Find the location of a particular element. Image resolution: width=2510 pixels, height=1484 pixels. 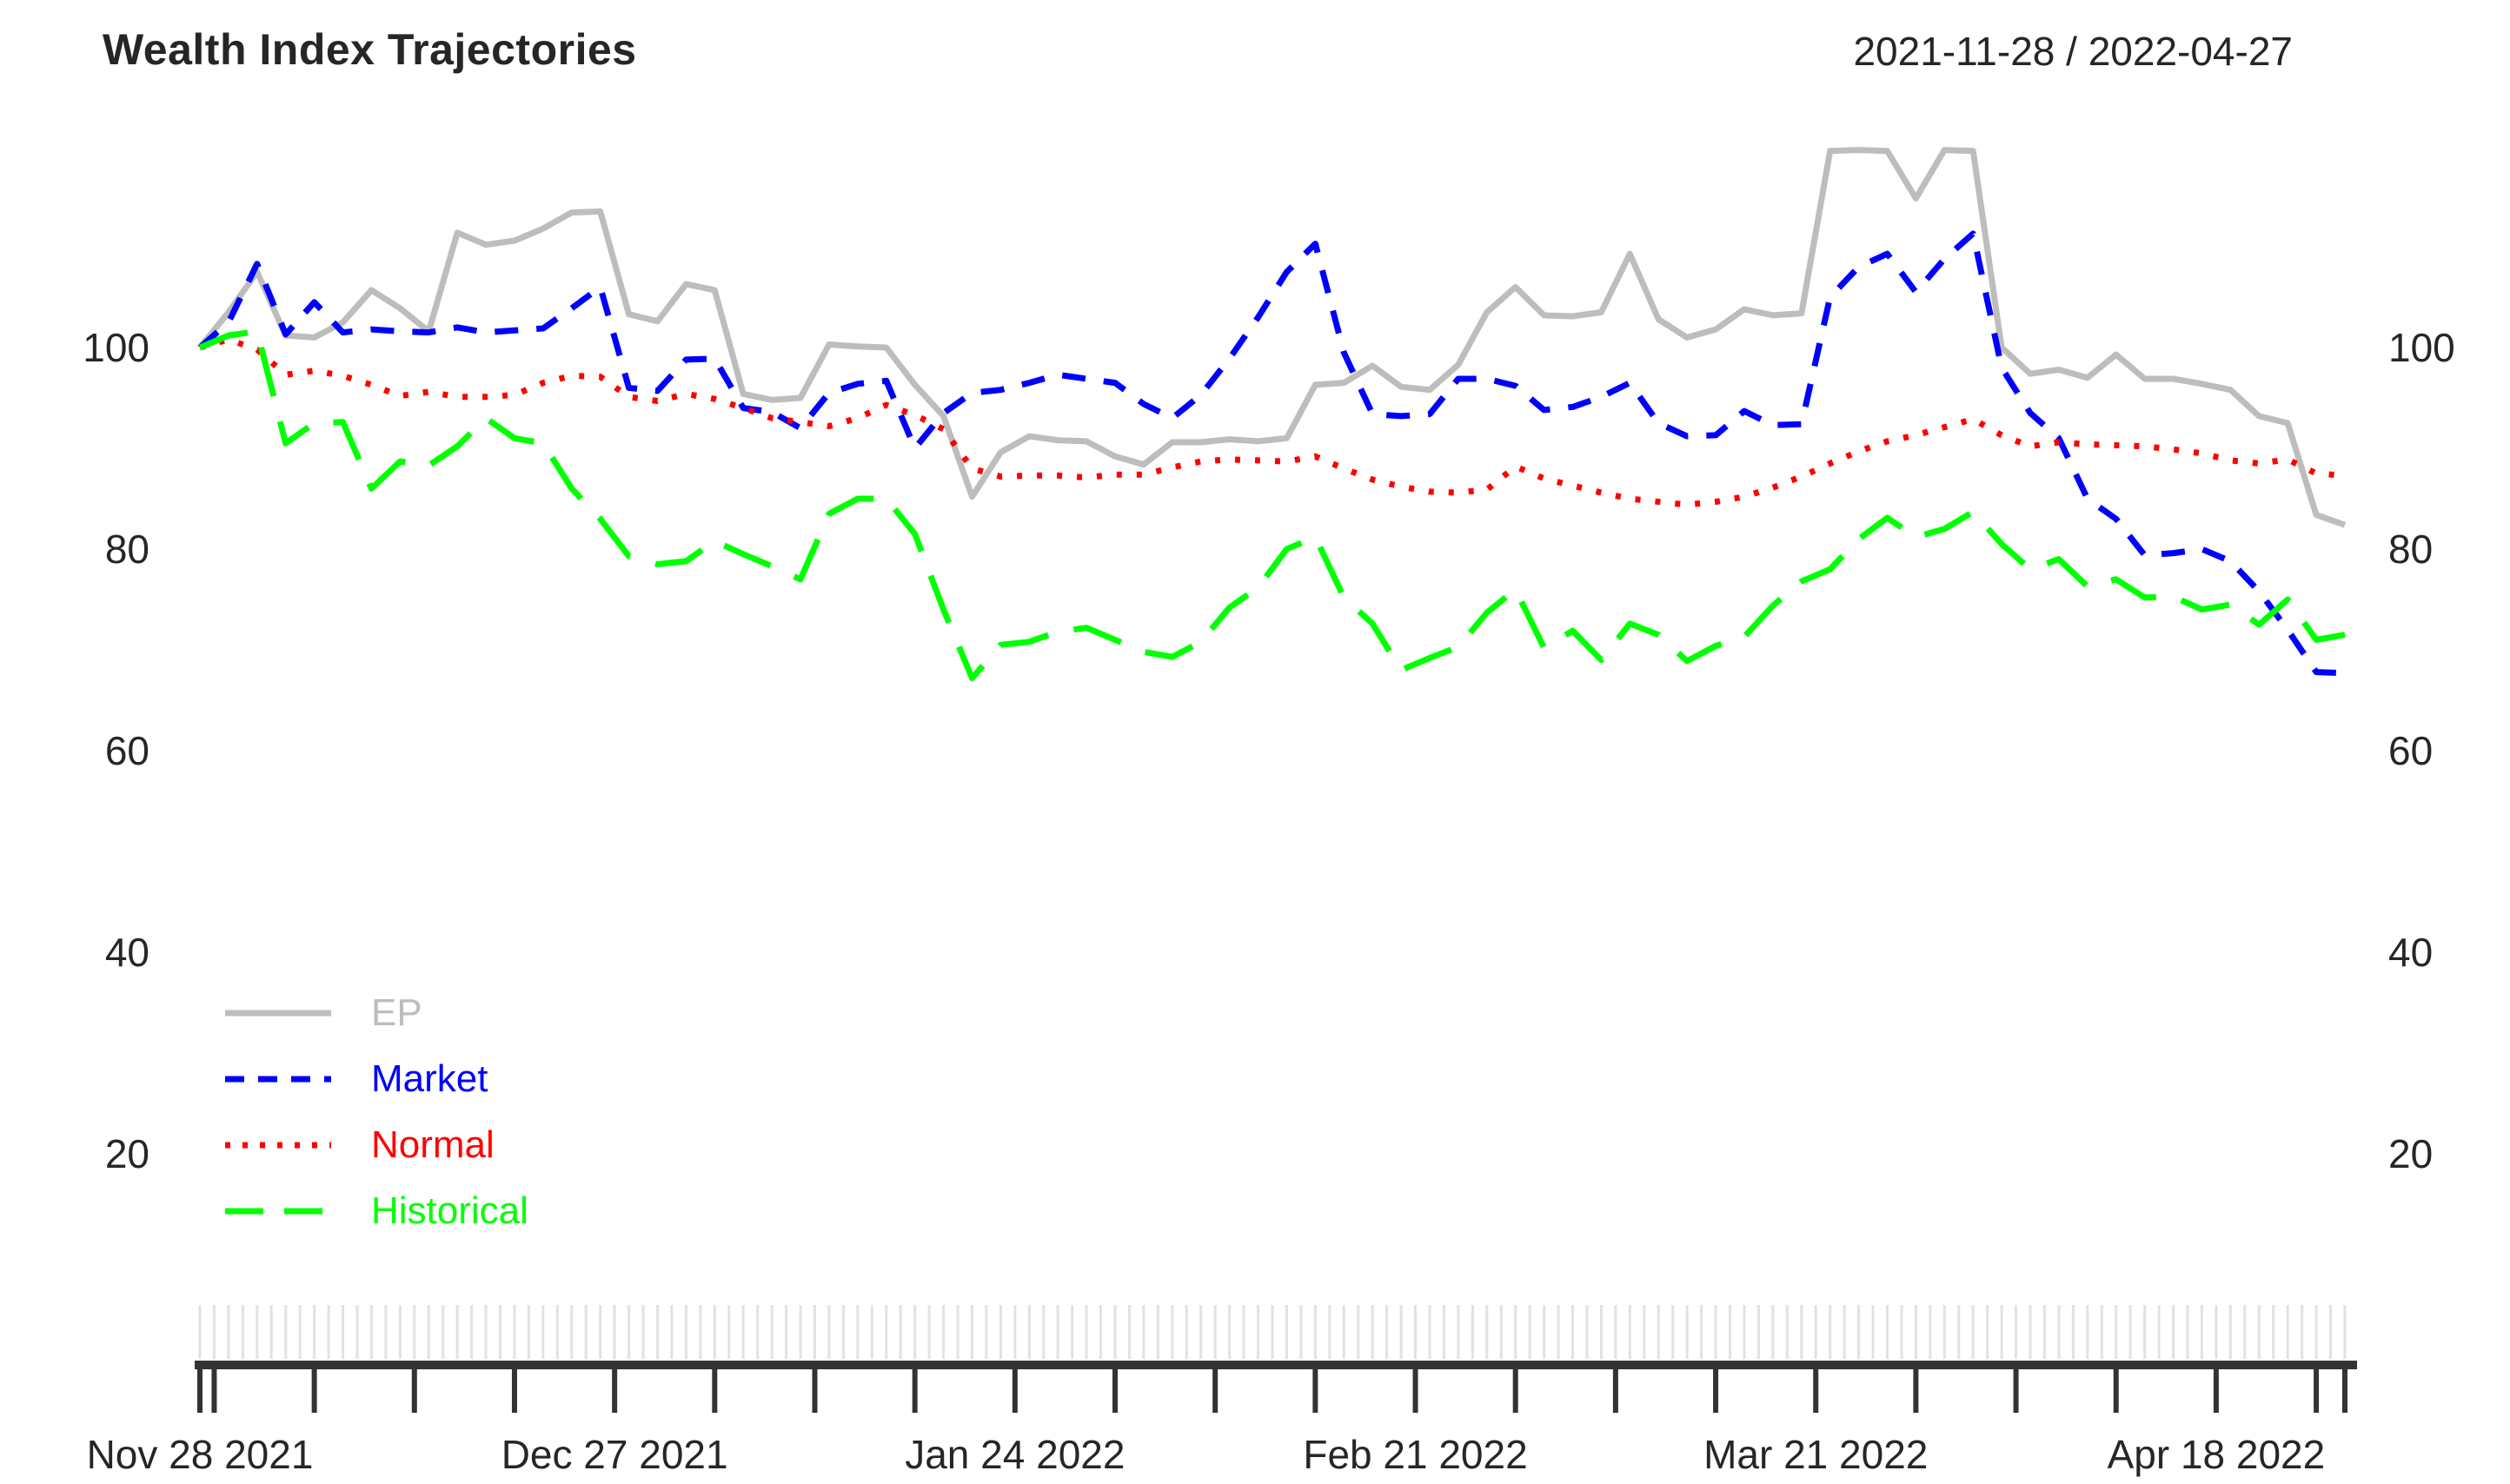

chart-date-range: 2021-11-28 / 2022-04-27 is located at coordinates (2073, 51).